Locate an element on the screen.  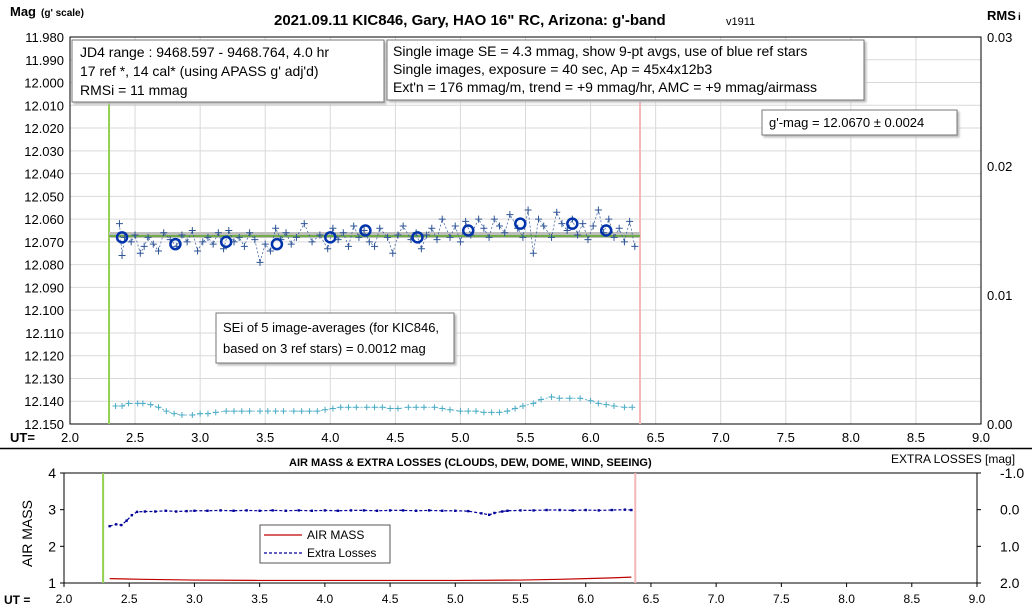
bottom-legend: AIR MASS Extra Losses is located at coordinates (325, 544).